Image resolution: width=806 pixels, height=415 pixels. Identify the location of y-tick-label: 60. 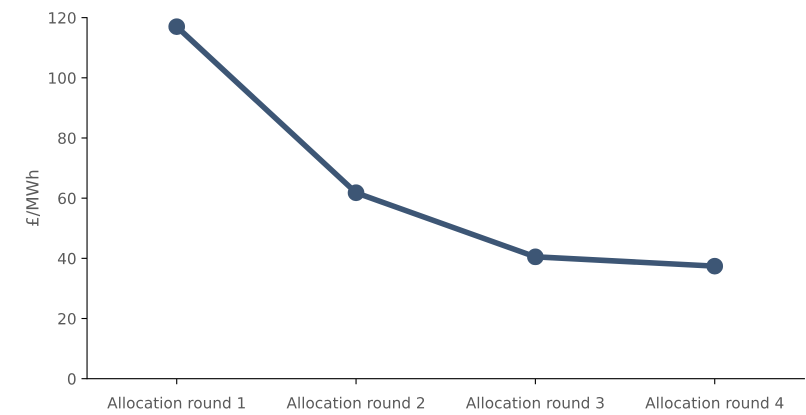
(67, 198).